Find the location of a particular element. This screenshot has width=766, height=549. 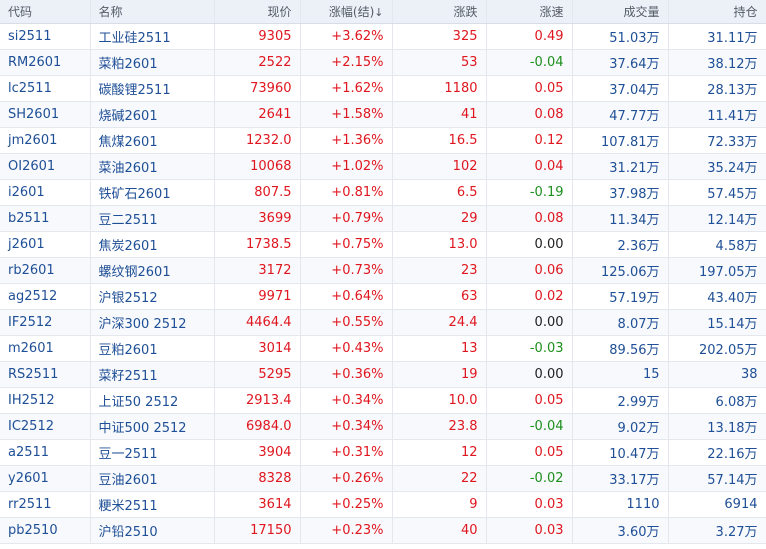

column-header-code-label: 代码 is located at coordinates (20, 12).